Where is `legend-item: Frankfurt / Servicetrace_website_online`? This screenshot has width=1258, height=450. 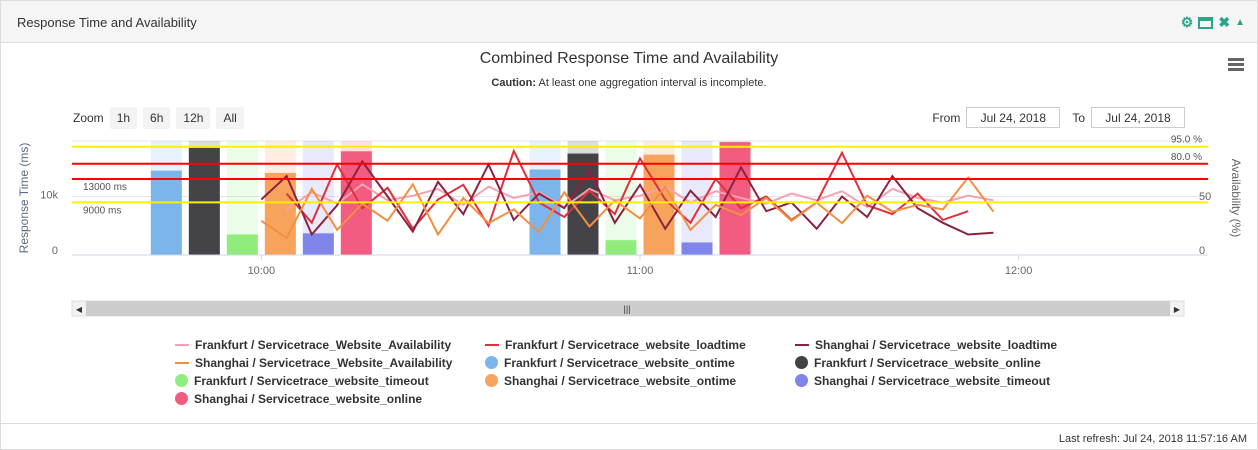 legend-item: Frankfurt / Servicetrace_website_online is located at coordinates (950, 362).